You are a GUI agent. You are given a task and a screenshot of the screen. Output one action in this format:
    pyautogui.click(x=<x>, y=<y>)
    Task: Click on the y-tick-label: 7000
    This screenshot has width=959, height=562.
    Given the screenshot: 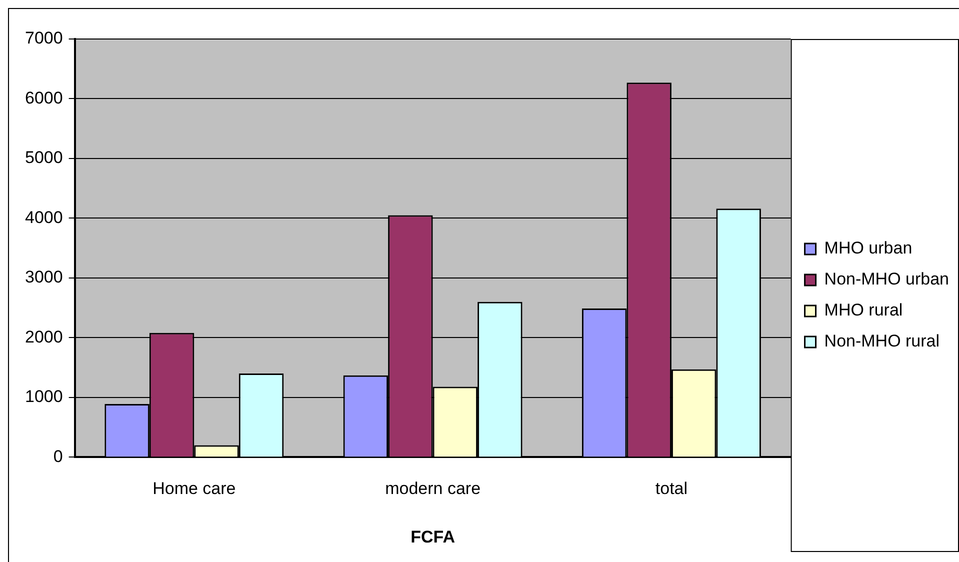 What is the action you would take?
    pyautogui.click(x=43, y=38)
    